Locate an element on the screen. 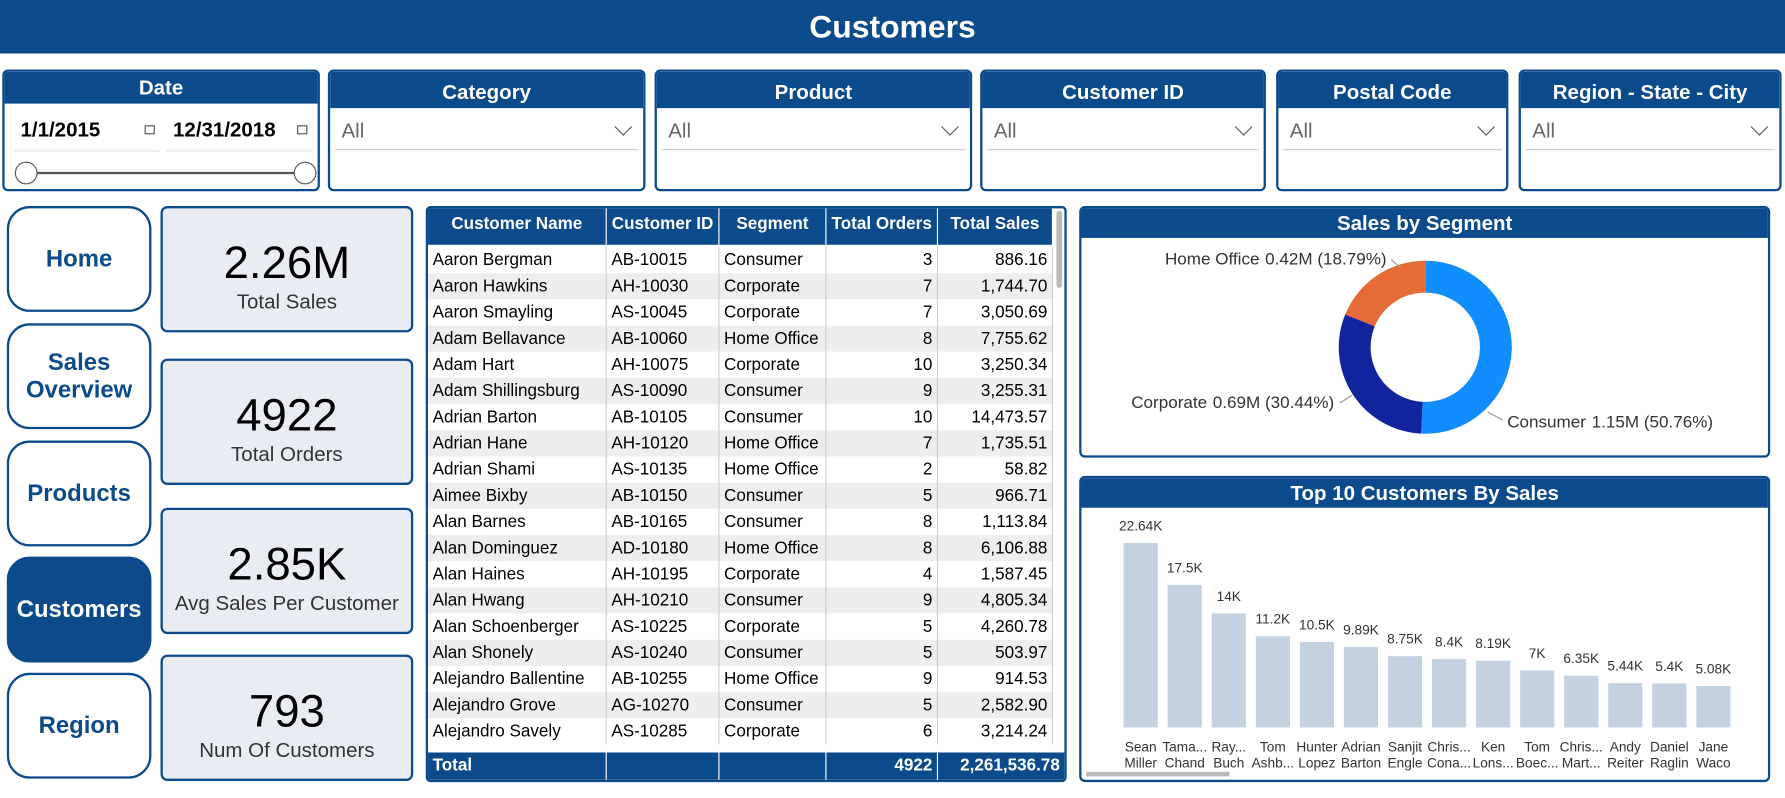 This screenshot has width=1785, height=798. x-tick-label: Sean Miller is located at coordinates (1140, 754).